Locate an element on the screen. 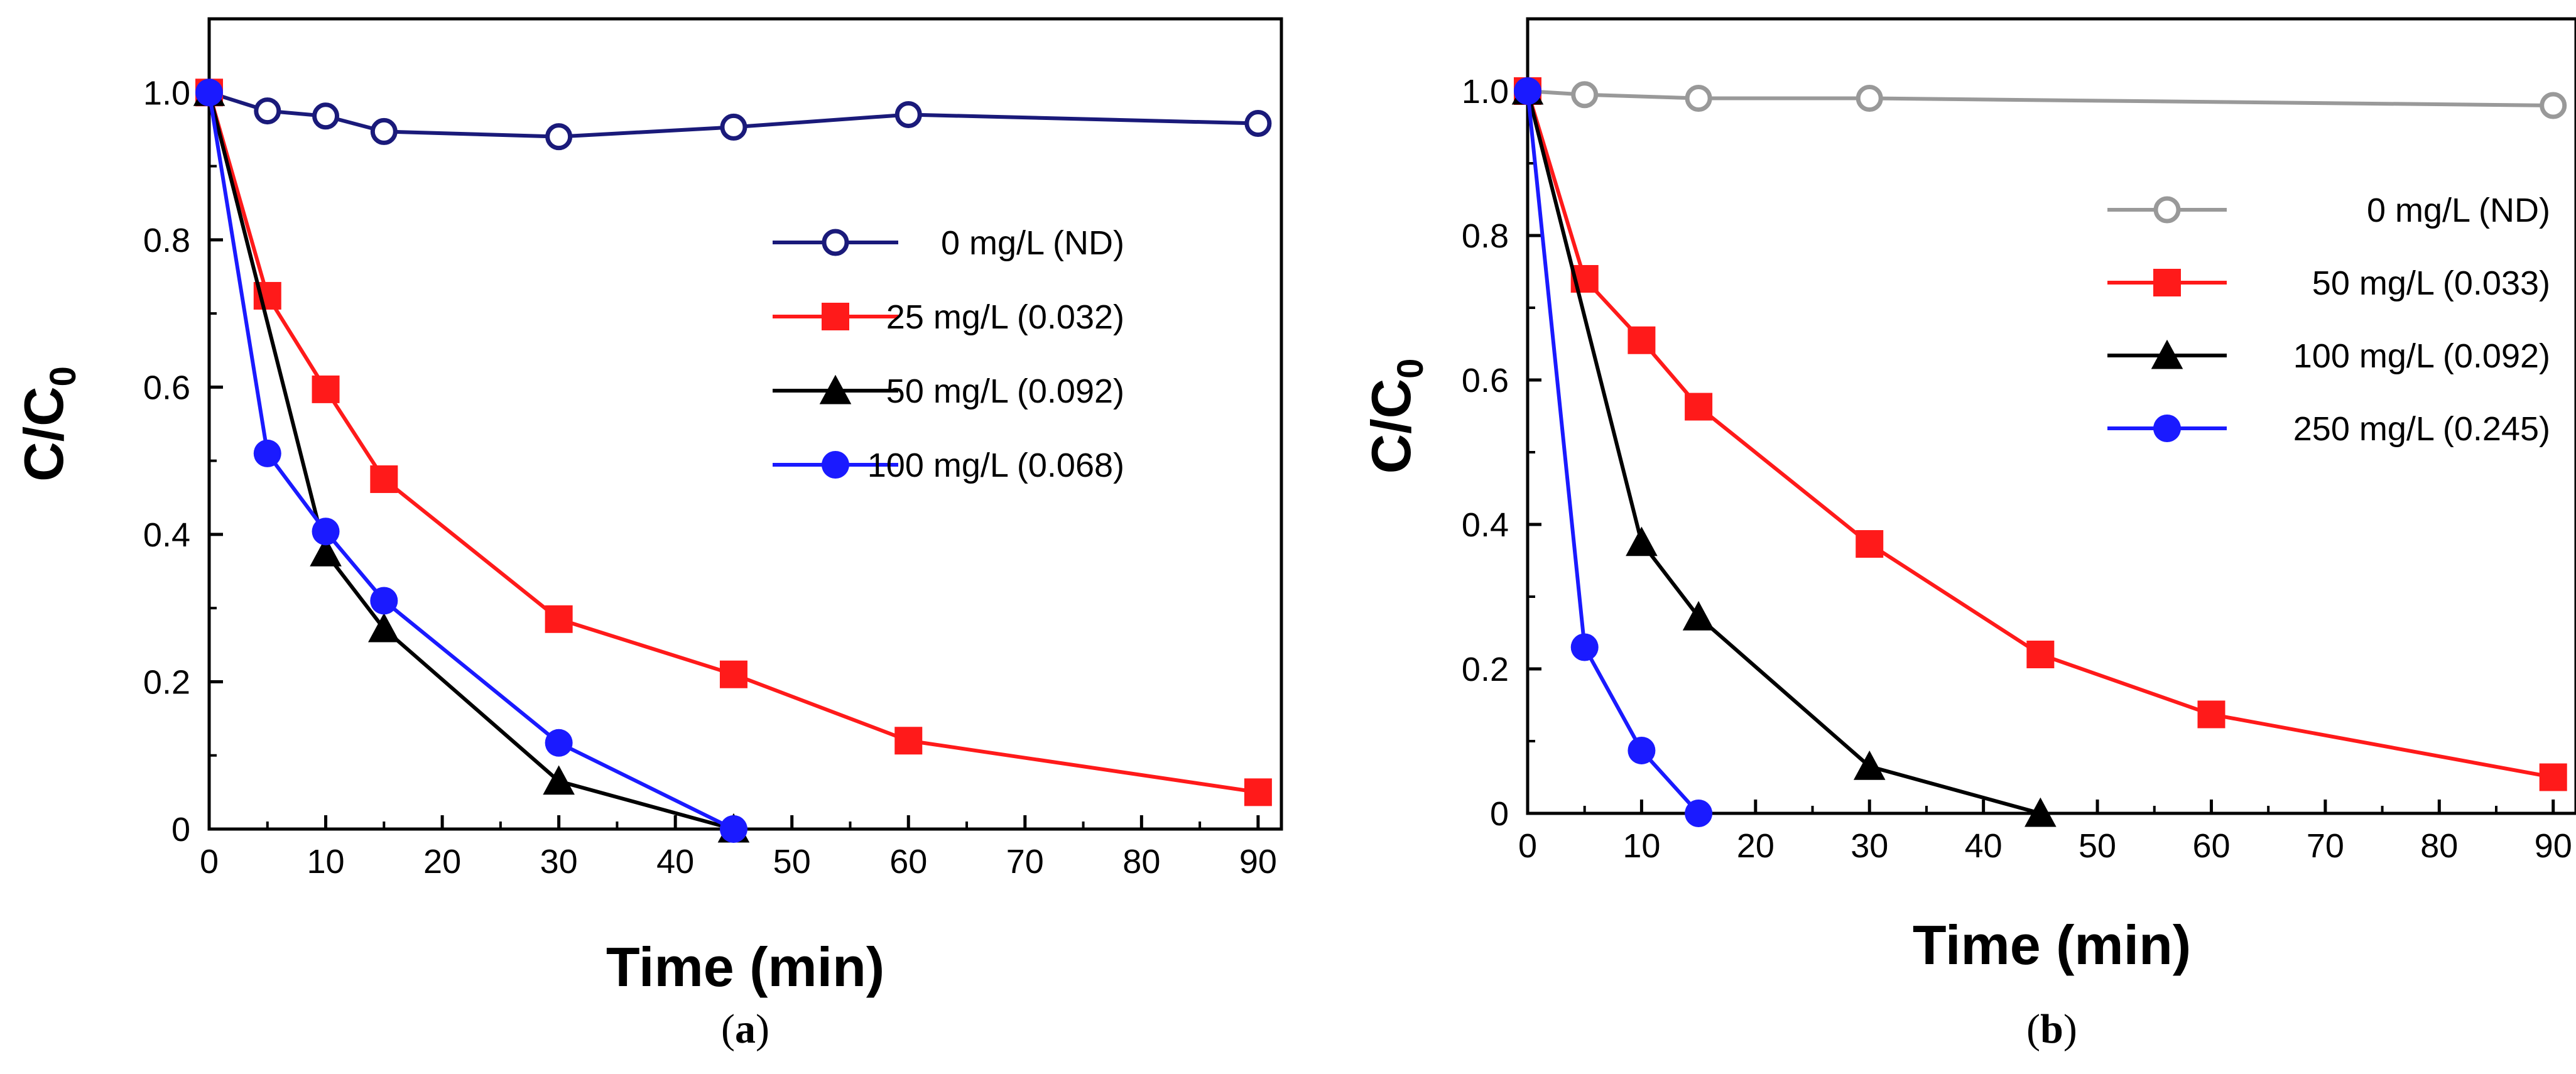  legend-item: 250 mg/L (0.245) is located at coordinates (2328, 429).